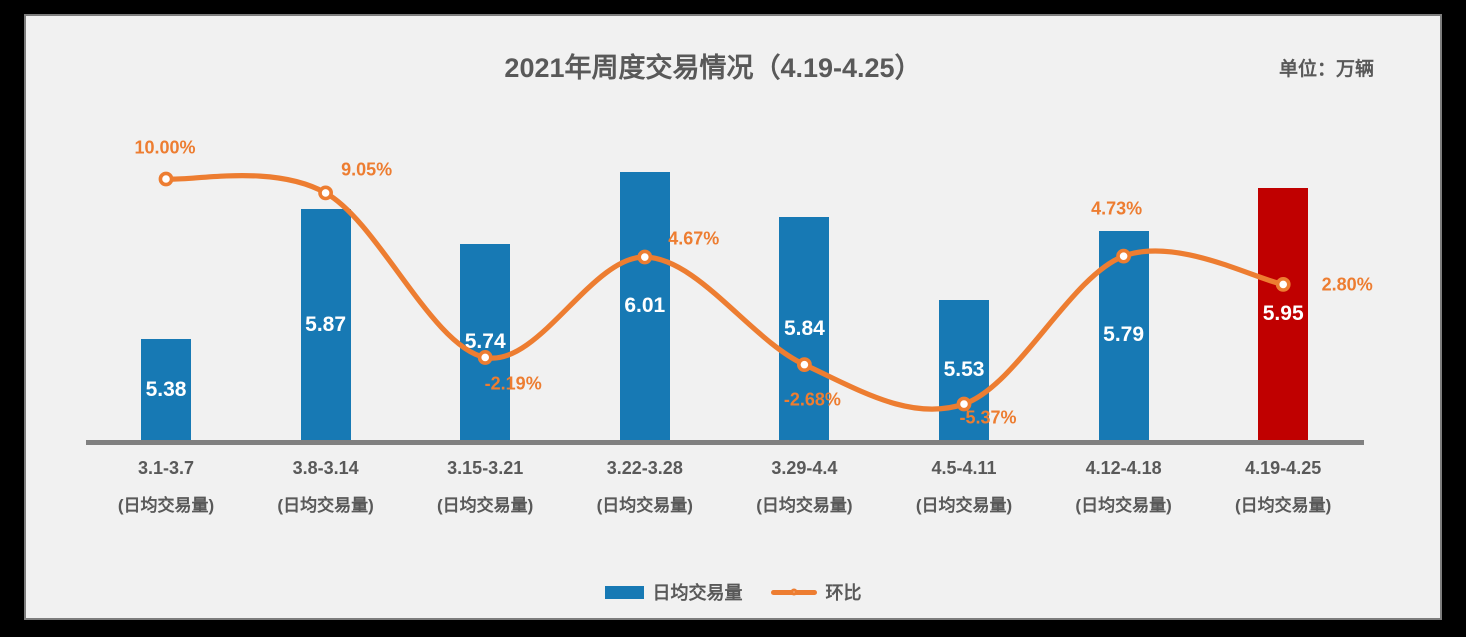  What do you see at coordinates (812, 399) in the screenshot?
I see `pct-data-label: -2.68%` at bounding box center [812, 399].